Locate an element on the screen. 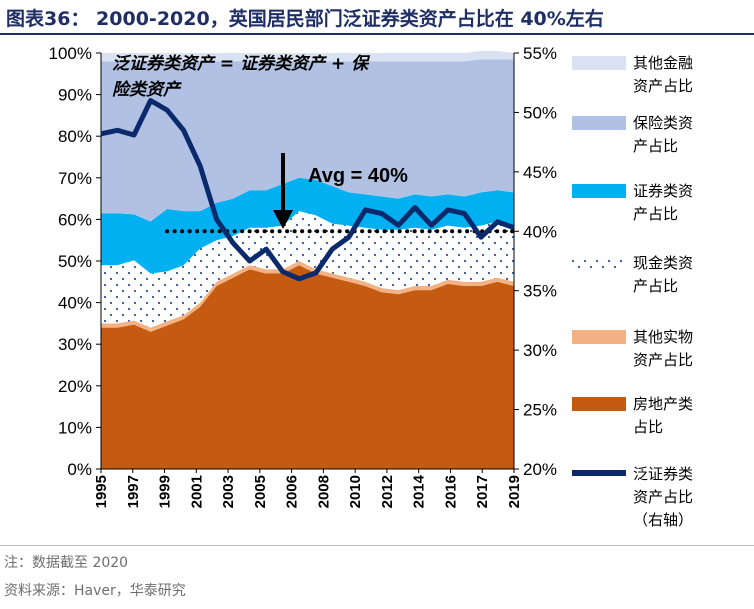  right-tick-label: 30% is located at coordinates (540, 350).